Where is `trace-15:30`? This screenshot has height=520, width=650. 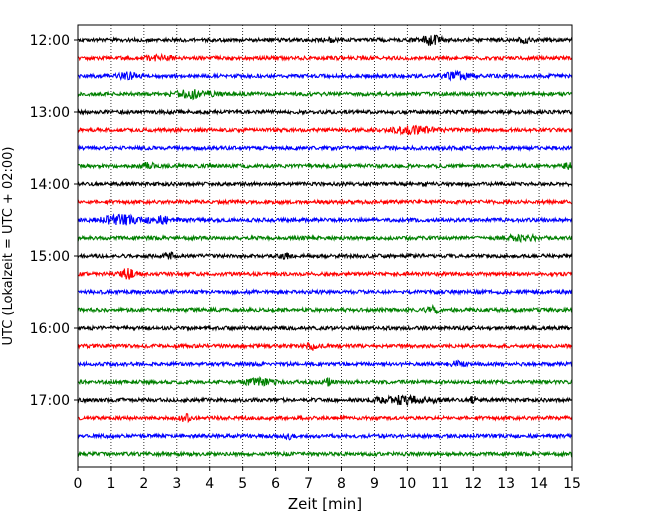 trace-15:30 is located at coordinates (325, 292).